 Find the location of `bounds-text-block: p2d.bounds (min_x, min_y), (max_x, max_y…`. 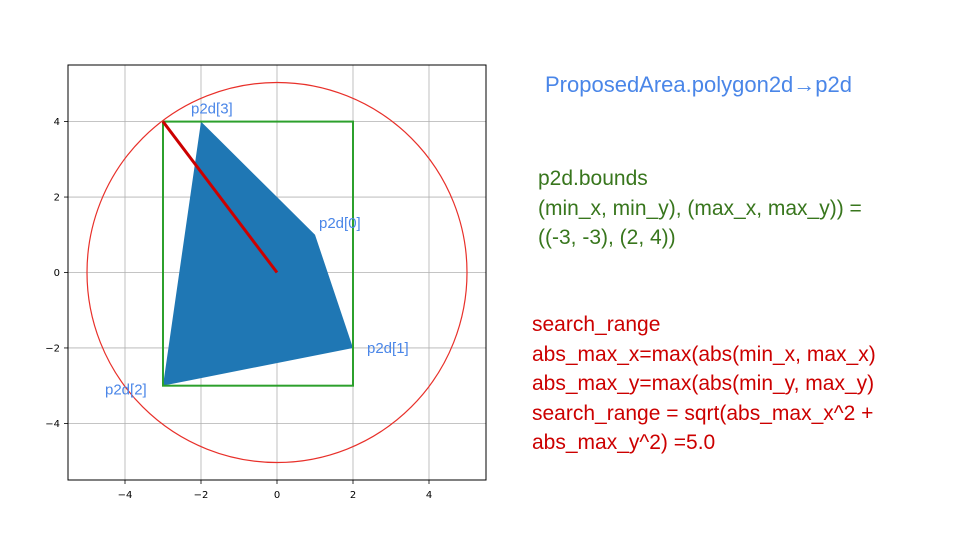

bounds-text-block: p2d.bounds (min_x, min_y), (max_x, max_y… is located at coordinates (700, 208).